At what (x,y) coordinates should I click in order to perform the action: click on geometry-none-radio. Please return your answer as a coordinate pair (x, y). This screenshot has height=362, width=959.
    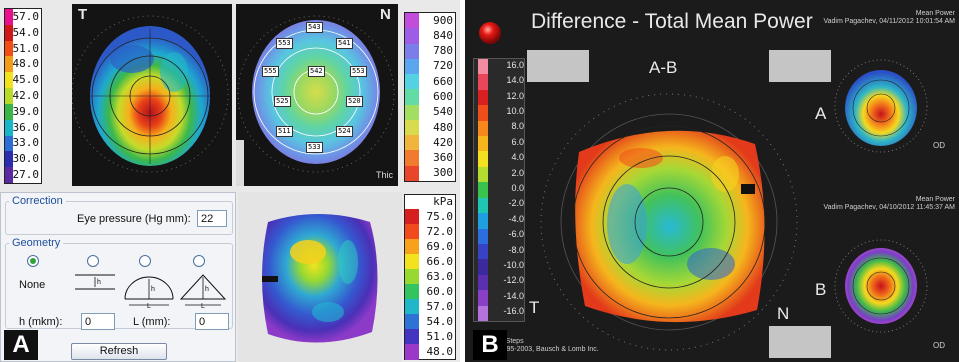
    Looking at the image, I should click on (33, 261).